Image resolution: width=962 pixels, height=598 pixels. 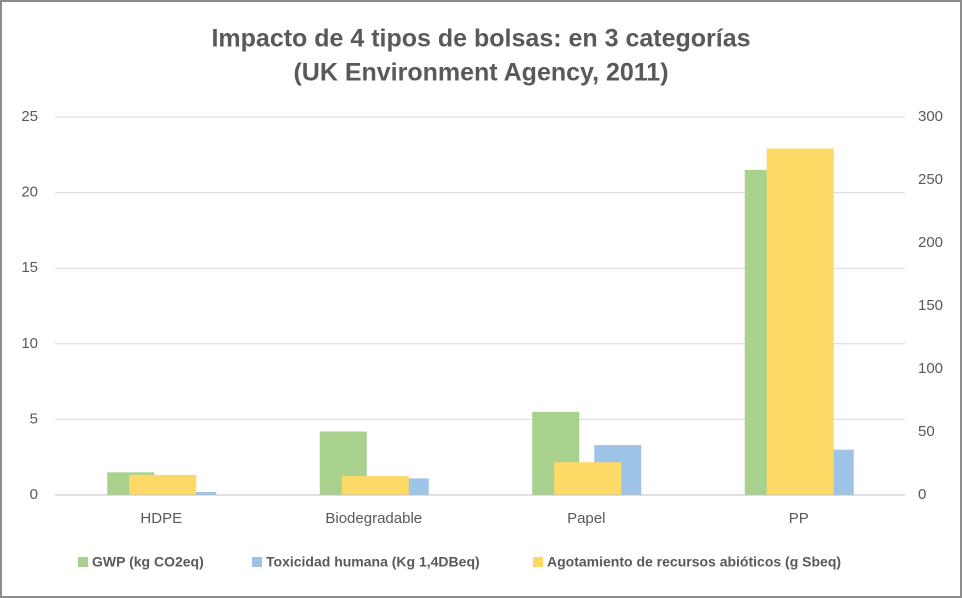 What do you see at coordinates (930, 179) in the screenshot?
I see `y2-tick-label: 250` at bounding box center [930, 179].